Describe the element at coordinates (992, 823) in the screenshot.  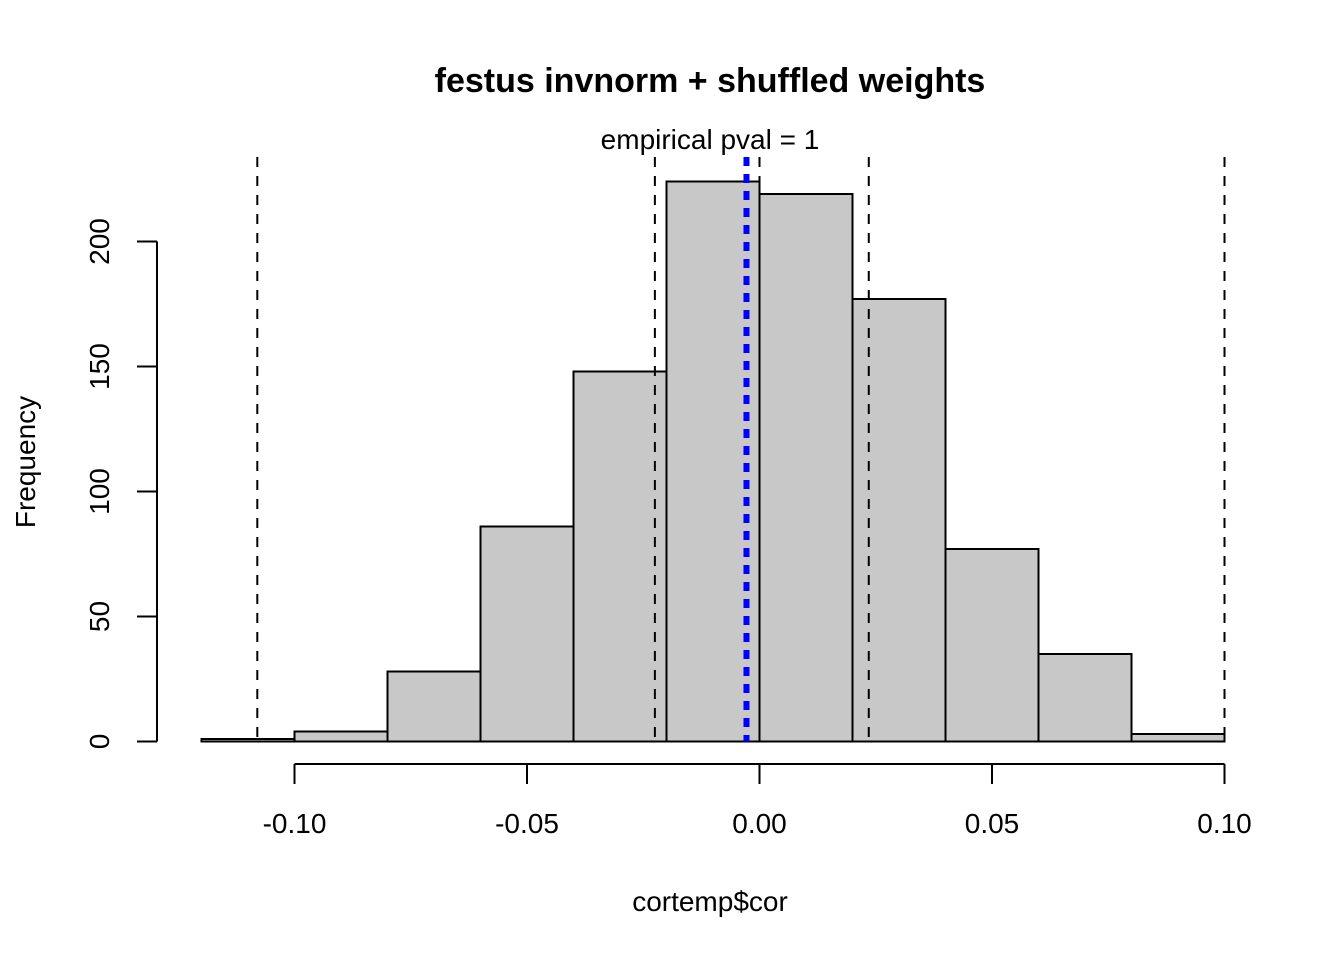
I see `x-tick-label: 0.05` at that location.